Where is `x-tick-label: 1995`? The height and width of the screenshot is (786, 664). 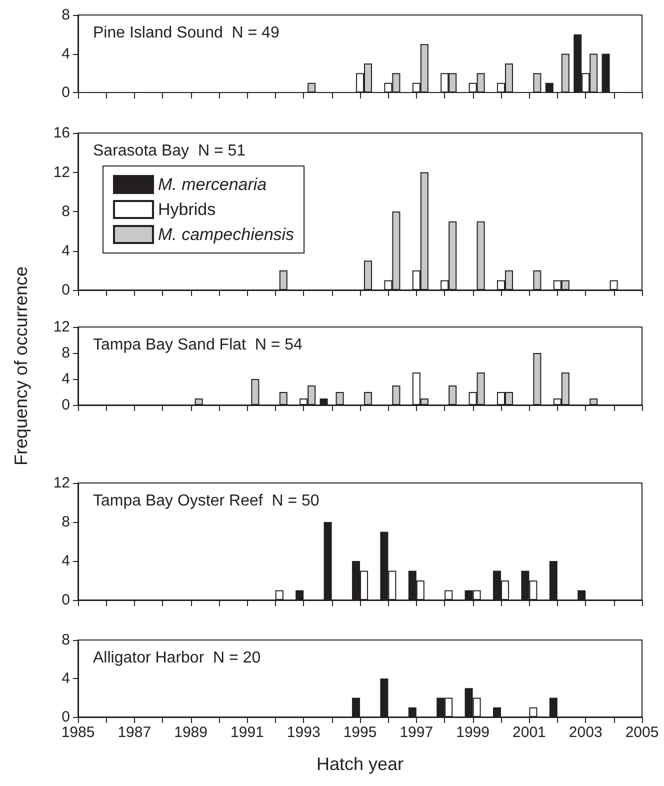
x-tick-label: 1995 is located at coordinates (360, 732).